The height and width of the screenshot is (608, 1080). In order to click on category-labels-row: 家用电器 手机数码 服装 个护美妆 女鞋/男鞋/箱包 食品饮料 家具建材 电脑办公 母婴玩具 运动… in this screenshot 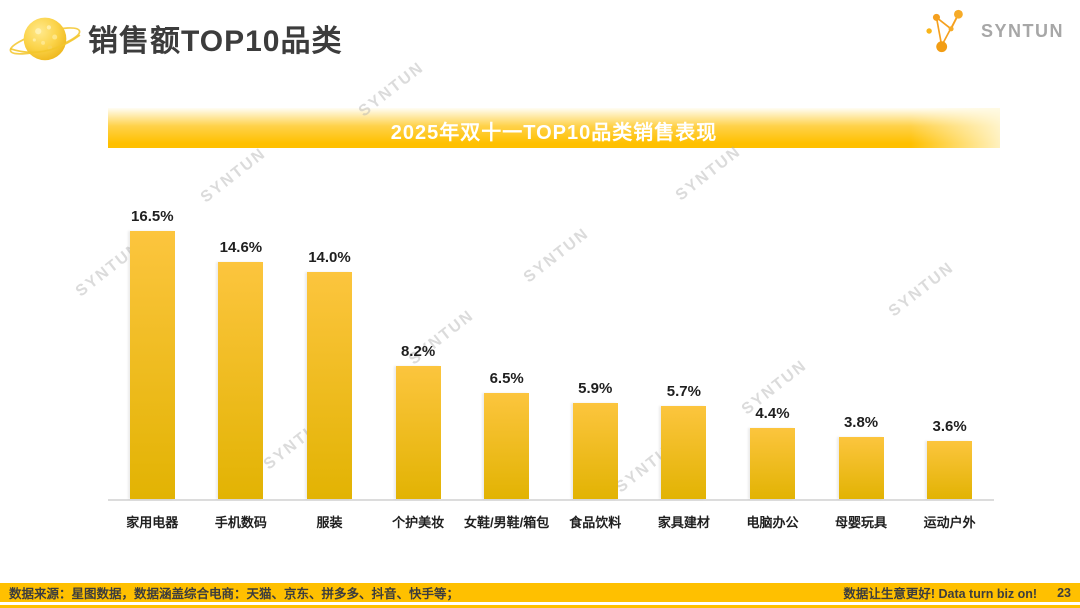, I will do `click(551, 516)`.